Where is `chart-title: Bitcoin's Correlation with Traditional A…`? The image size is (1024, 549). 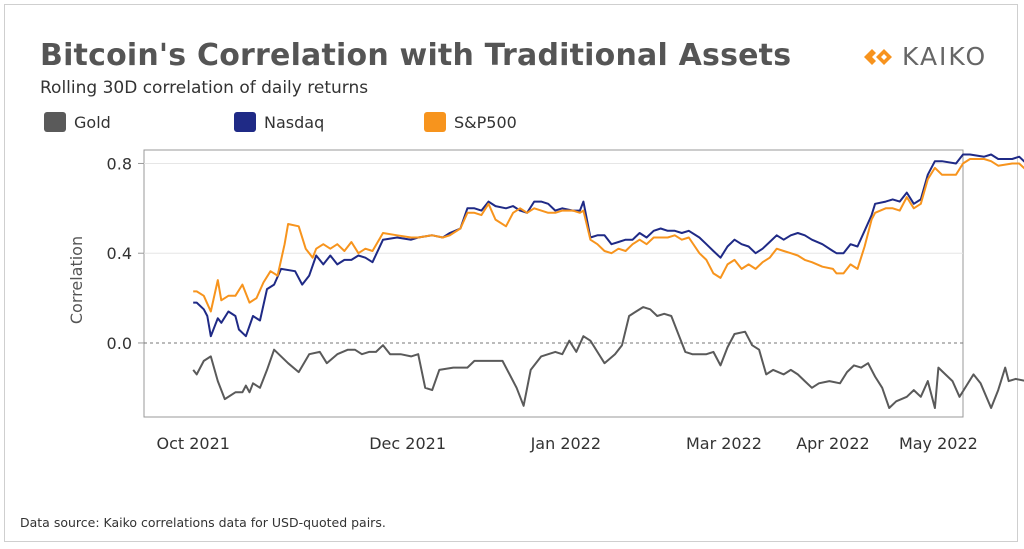
chart-title: Bitcoin's Correlation with Traditional A… is located at coordinates (416, 55).